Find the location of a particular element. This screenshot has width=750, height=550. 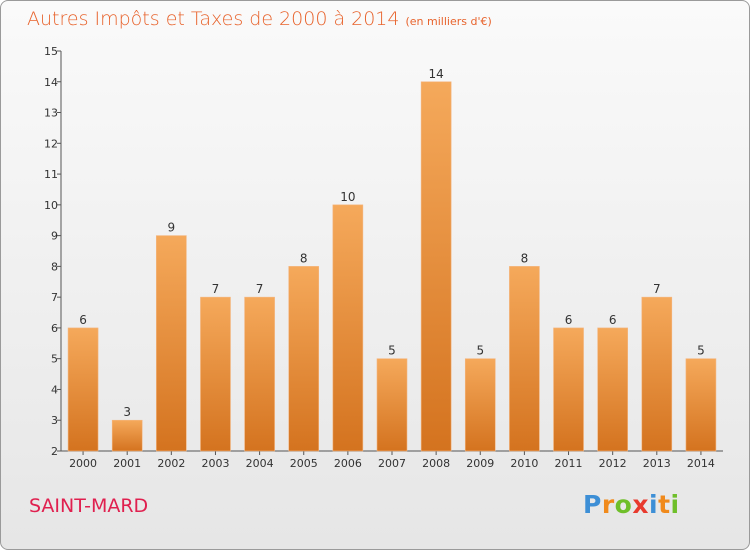

bar-2013 is located at coordinates (657, 374).